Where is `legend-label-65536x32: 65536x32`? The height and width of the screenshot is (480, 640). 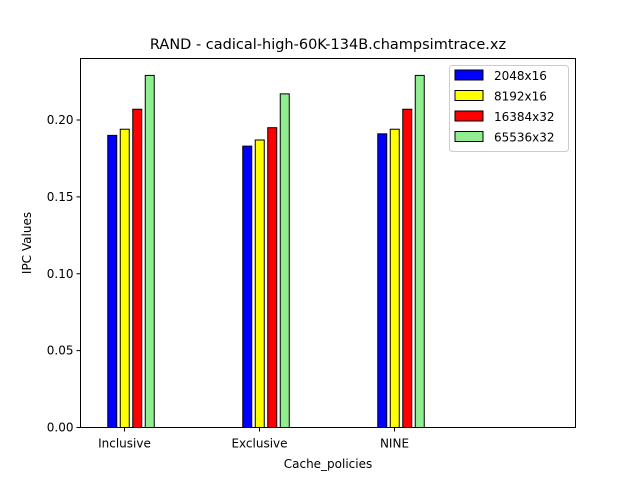 legend-label-65536x32: 65536x32 is located at coordinates (524, 138).